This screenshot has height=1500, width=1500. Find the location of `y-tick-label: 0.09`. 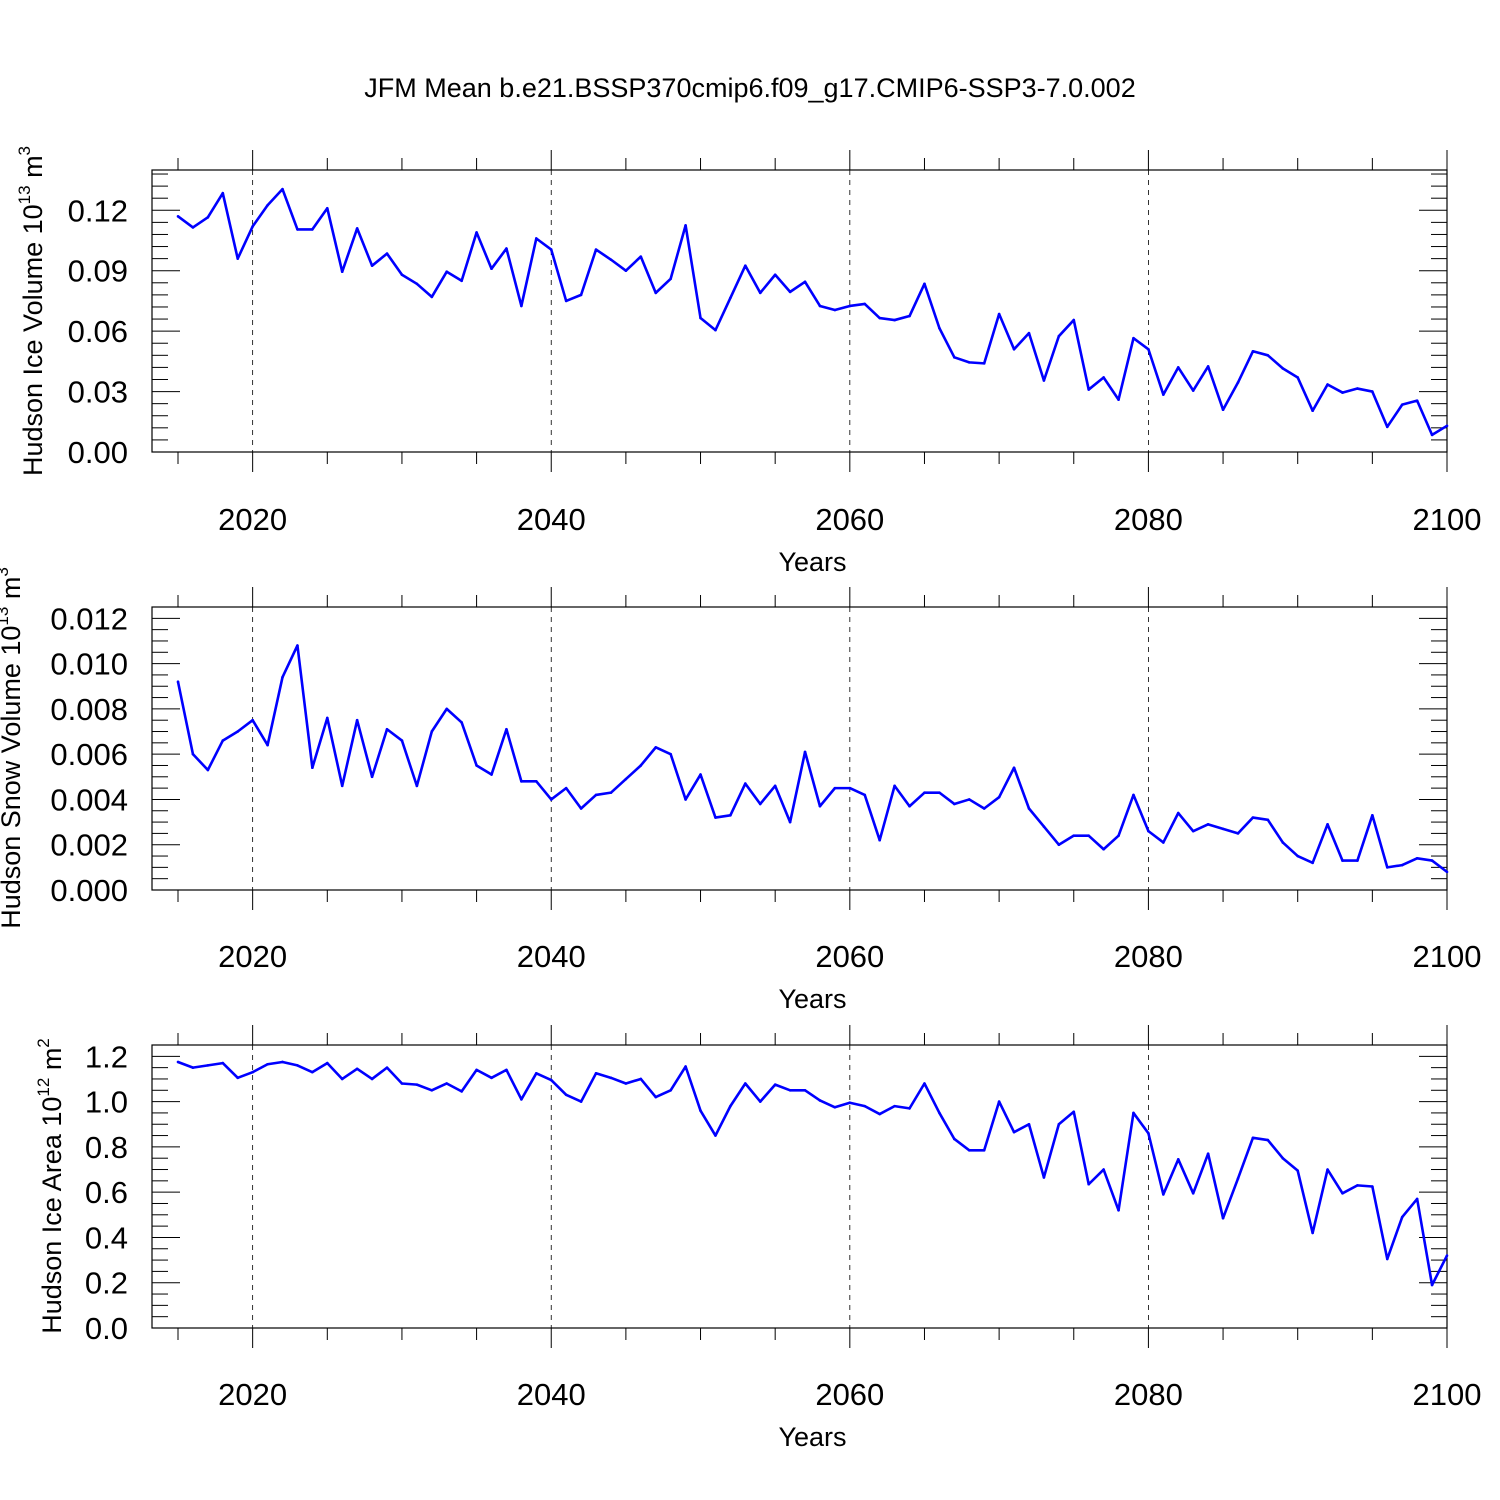

y-tick-label: 0.09 is located at coordinates (98, 271).